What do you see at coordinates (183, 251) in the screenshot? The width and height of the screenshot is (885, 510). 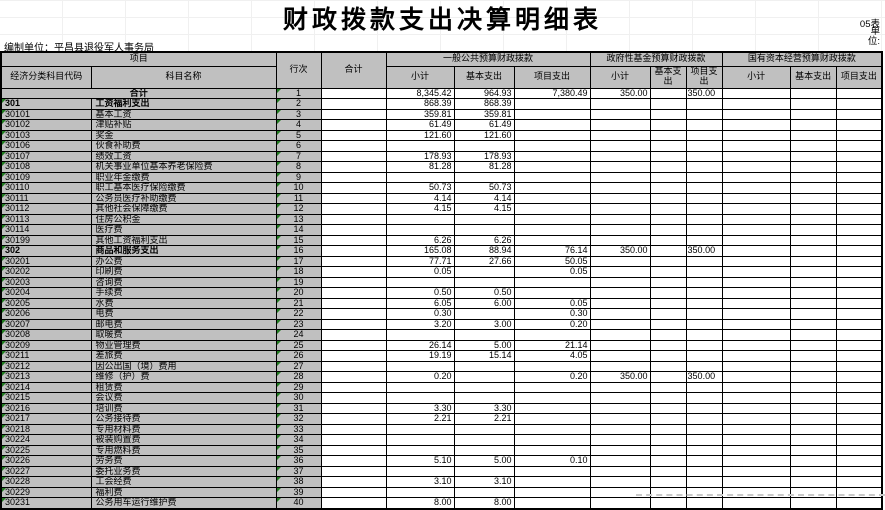 I see `cell-subject-name: 商品和服务支出` at bounding box center [183, 251].